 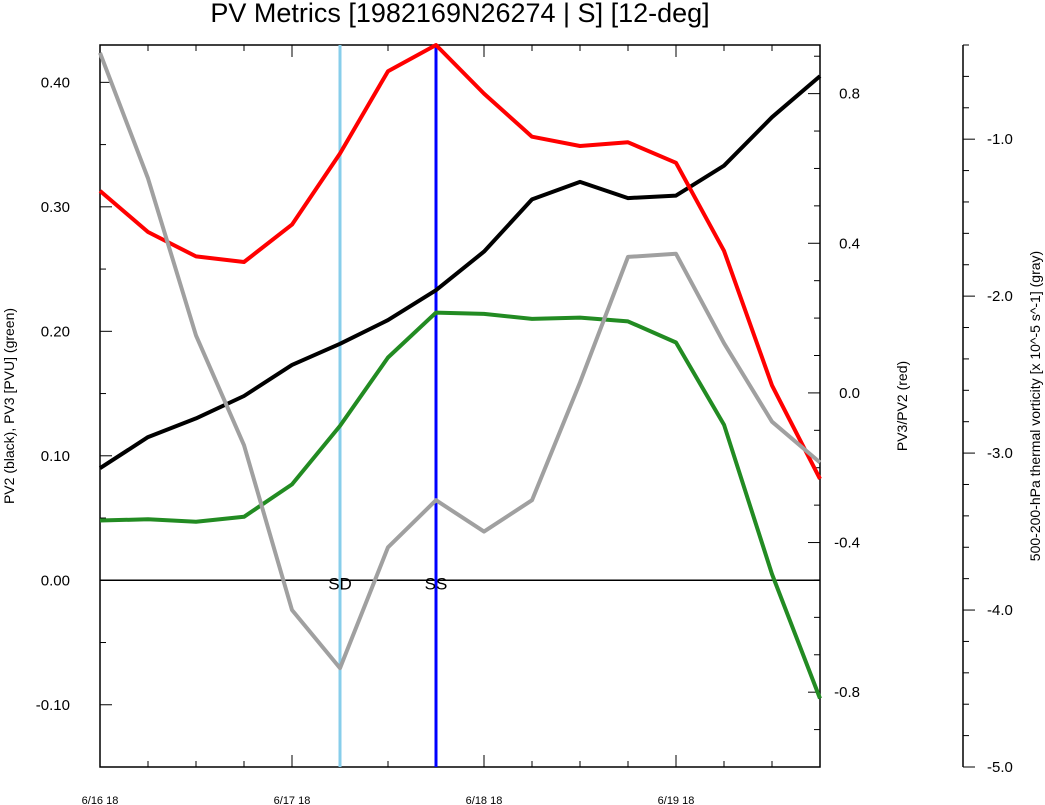 What do you see at coordinates (902, 406) in the screenshot?
I see `right-axis-label: PV3/PV2 (red)` at bounding box center [902, 406].